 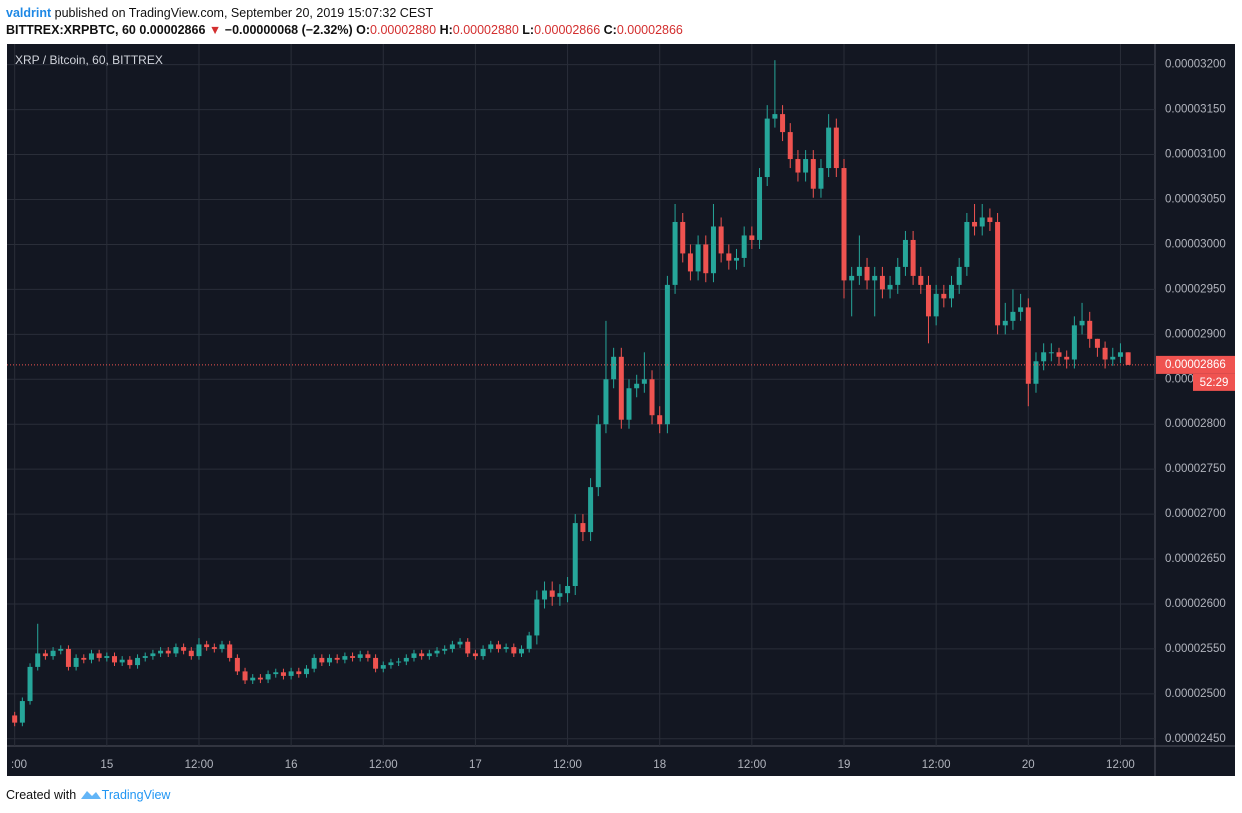 I want to click on close: 0.00002866, so click(x=649, y=30).